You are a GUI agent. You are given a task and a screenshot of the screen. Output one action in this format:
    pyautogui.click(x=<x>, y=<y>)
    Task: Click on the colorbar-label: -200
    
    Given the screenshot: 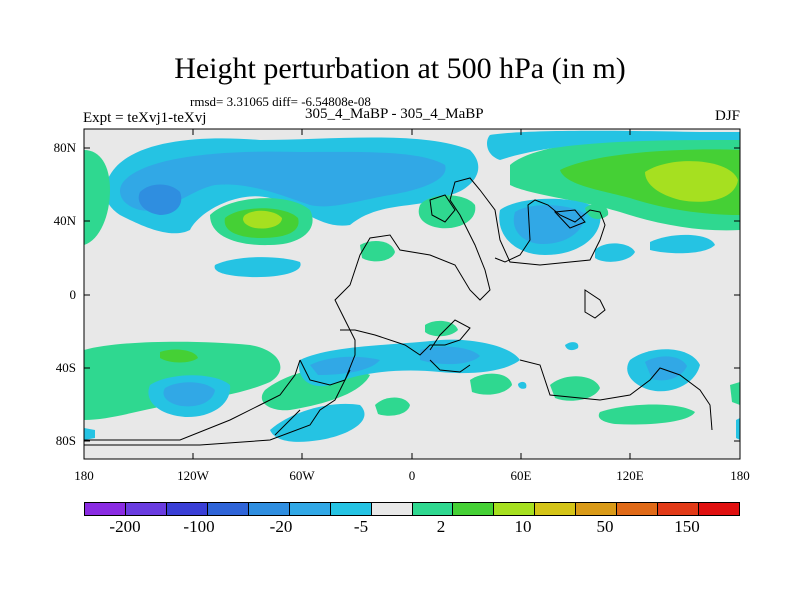 What is the action you would take?
    pyautogui.click(x=125, y=526)
    